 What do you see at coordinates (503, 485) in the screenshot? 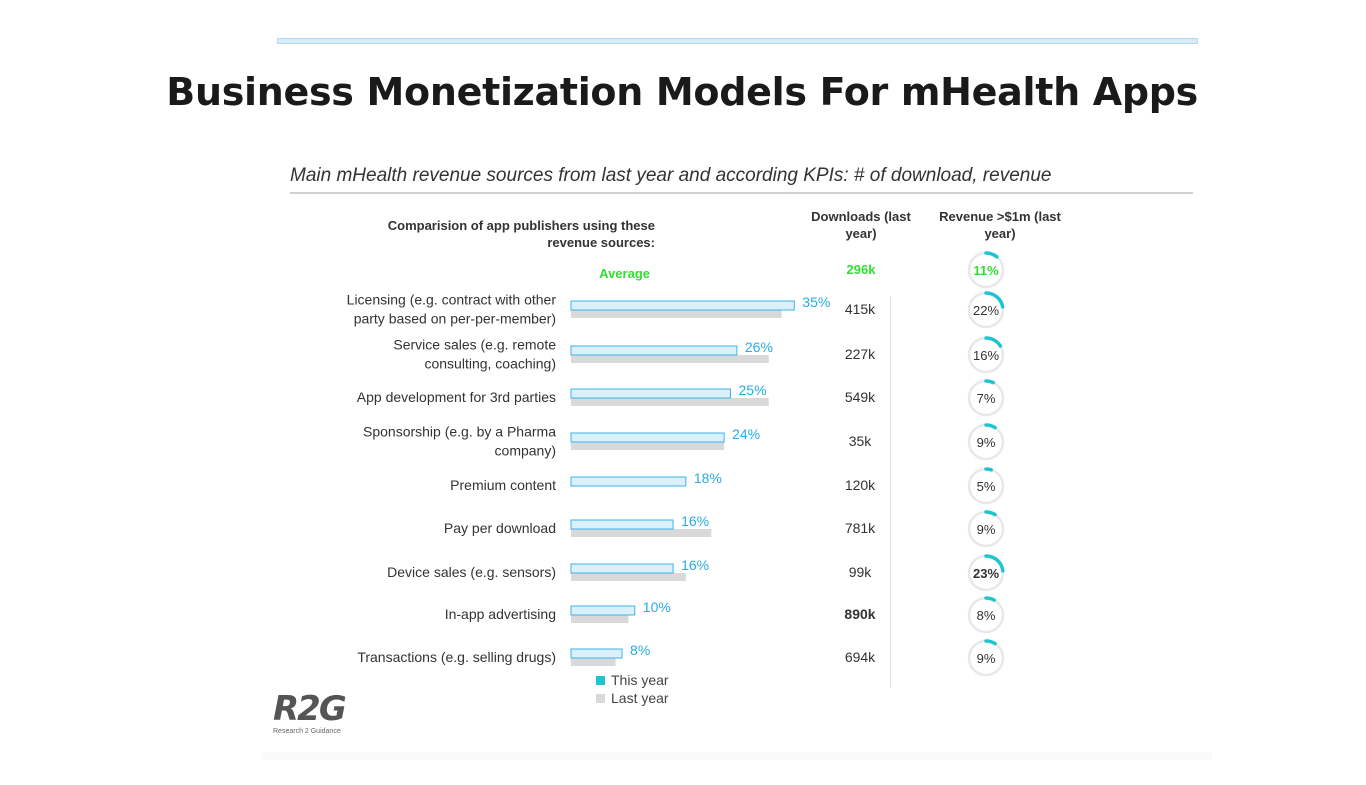
I see `category-label-4-line-0: Premium content` at bounding box center [503, 485].